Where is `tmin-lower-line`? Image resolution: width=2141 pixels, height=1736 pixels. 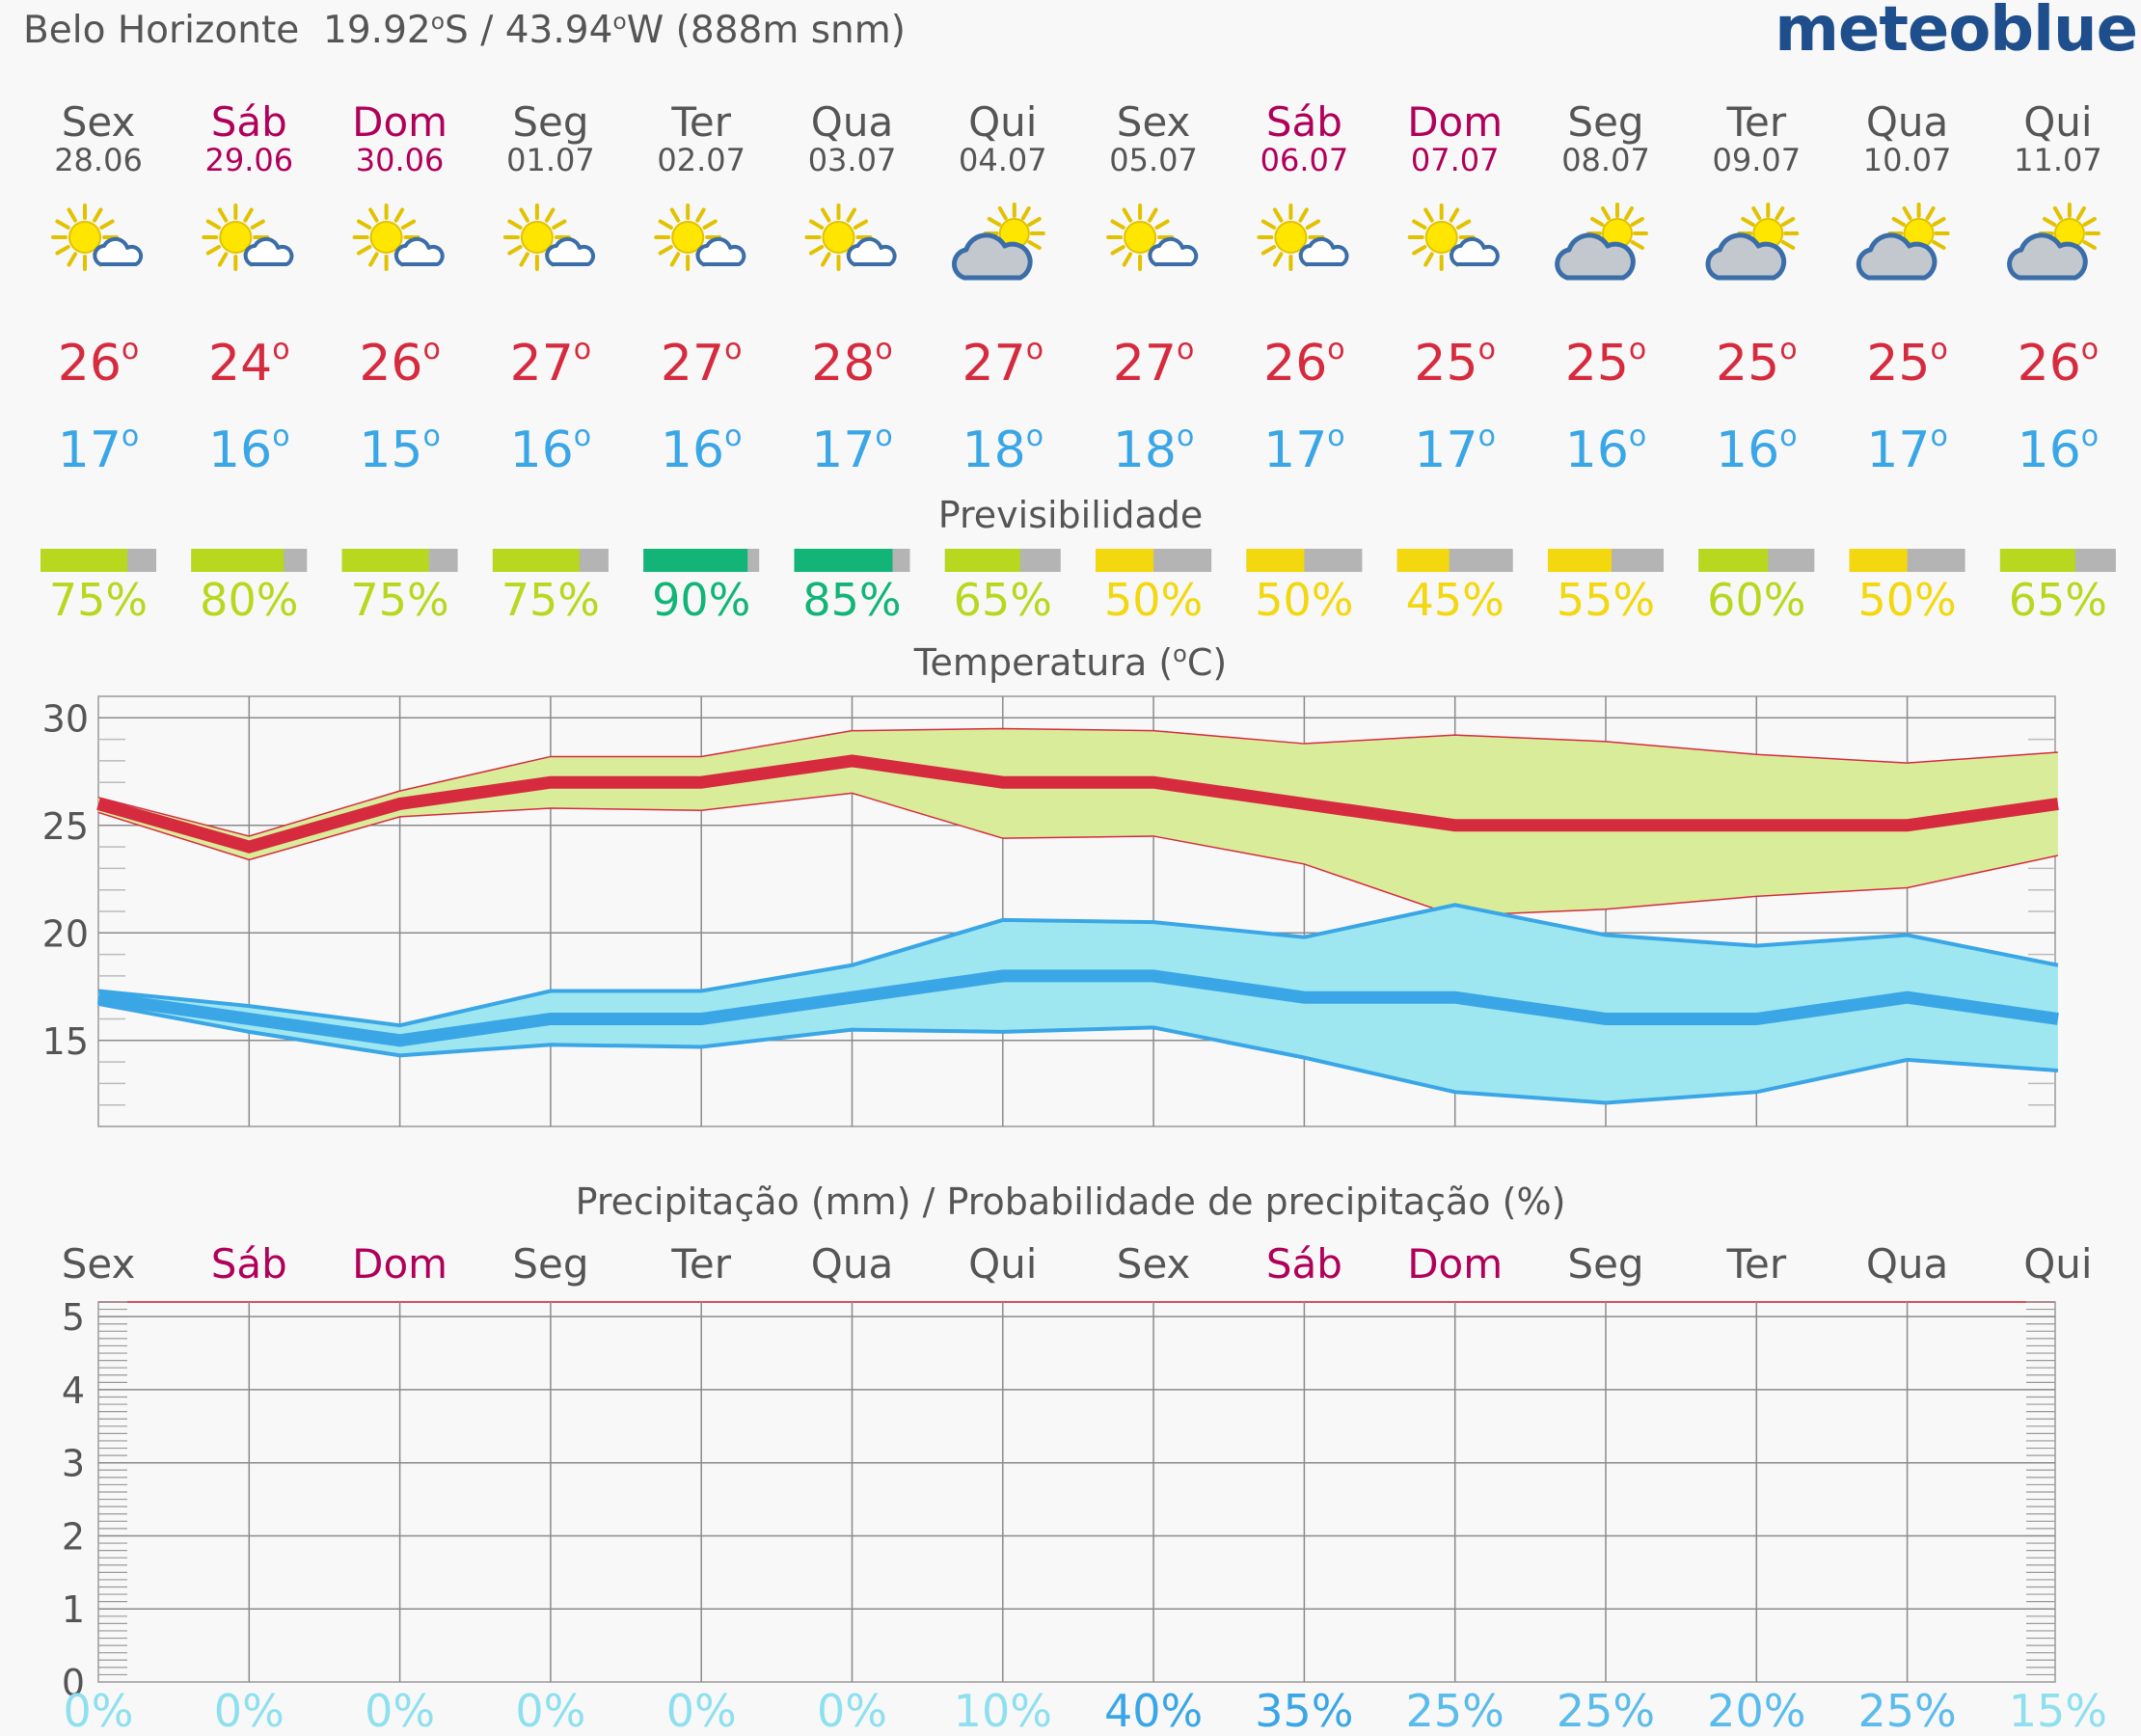 tmin-lower-line is located at coordinates (1078, 1053).